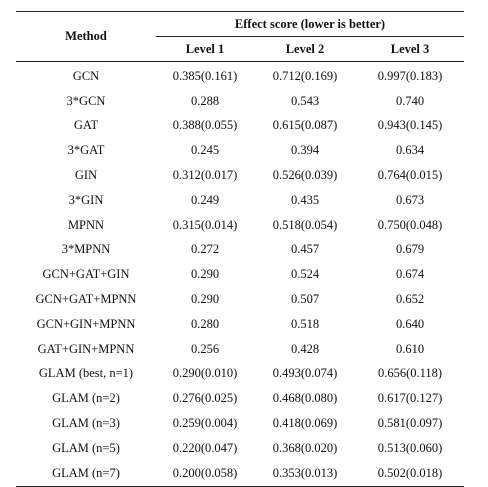  Describe the element at coordinates (86, 249) in the screenshot. I see `method-cell: 3*MPNN` at that location.